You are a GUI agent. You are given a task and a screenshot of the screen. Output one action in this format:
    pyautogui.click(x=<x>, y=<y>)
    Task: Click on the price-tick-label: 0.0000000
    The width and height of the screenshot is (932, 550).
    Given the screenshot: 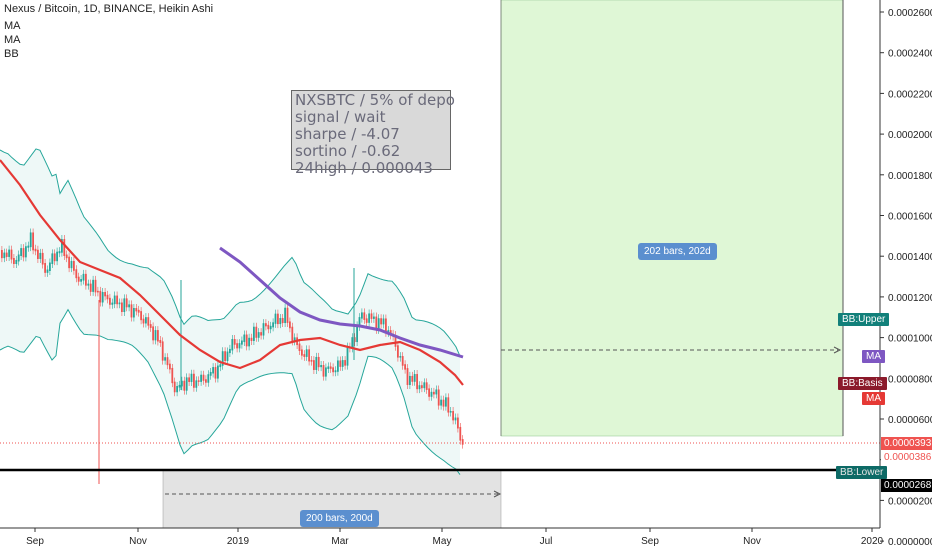 What is the action you would take?
    pyautogui.click(x=910, y=542)
    